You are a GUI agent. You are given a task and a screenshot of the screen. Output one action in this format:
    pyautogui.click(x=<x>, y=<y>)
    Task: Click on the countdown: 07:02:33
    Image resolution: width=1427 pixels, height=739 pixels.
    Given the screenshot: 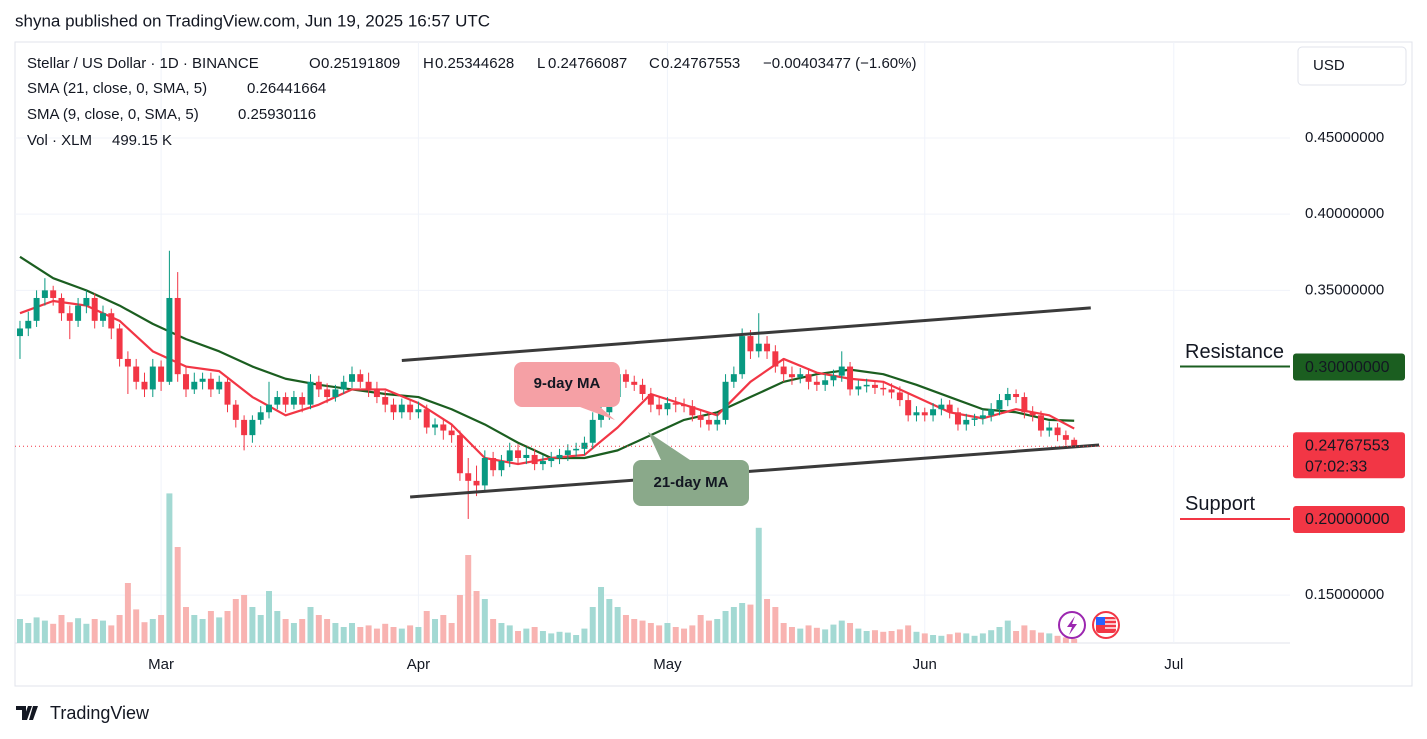 What is the action you would take?
    pyautogui.click(x=1336, y=467)
    